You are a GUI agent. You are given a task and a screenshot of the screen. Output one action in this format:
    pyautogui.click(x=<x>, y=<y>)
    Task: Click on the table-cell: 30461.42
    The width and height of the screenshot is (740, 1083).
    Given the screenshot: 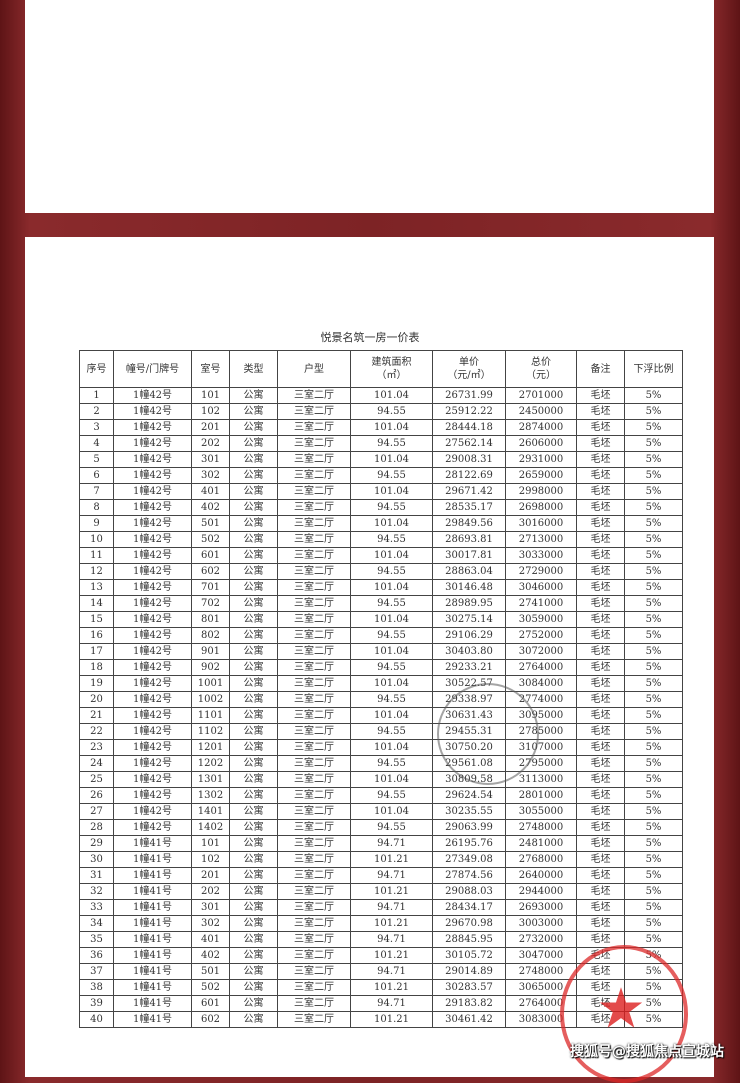 What is the action you would take?
    pyautogui.click(x=469, y=1019)
    